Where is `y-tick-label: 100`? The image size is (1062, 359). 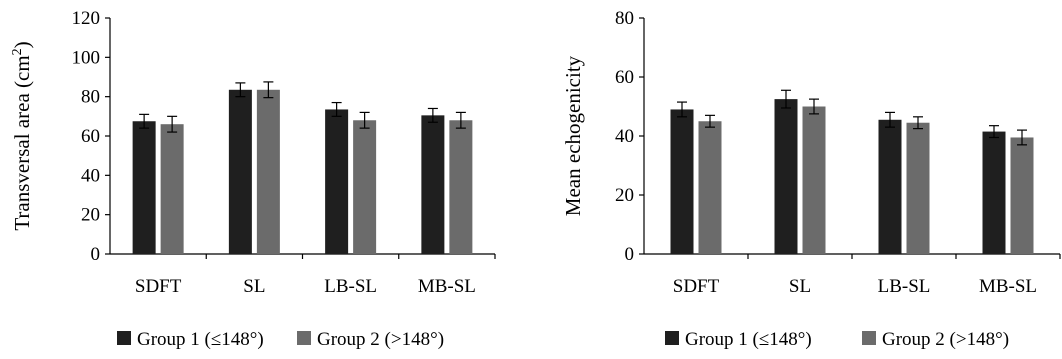
y-tick-label: 100 is located at coordinates (86, 57).